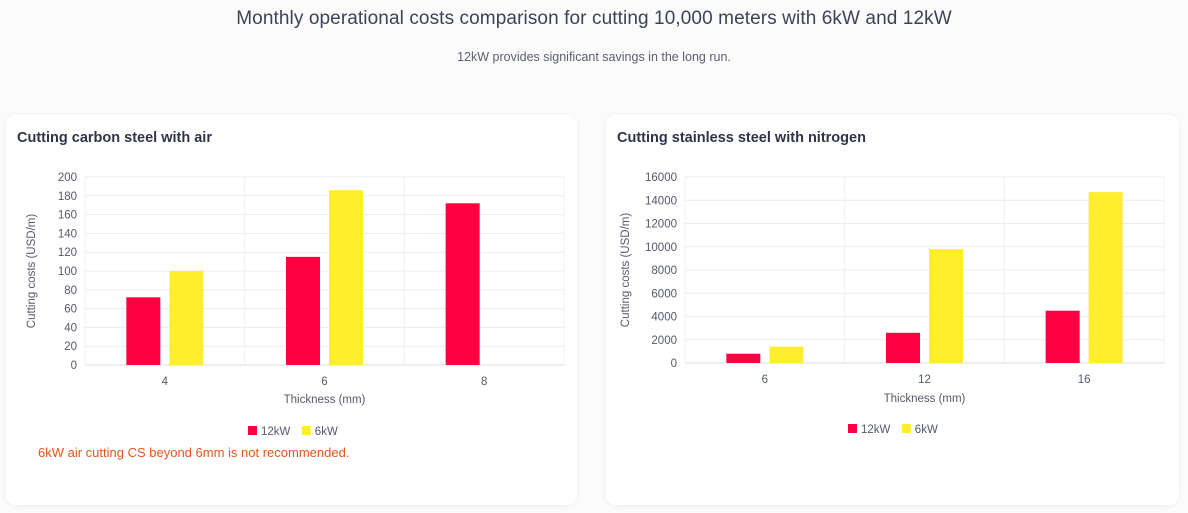  What do you see at coordinates (664, 341) in the screenshot?
I see `y-tick-label: 2000` at bounding box center [664, 341].